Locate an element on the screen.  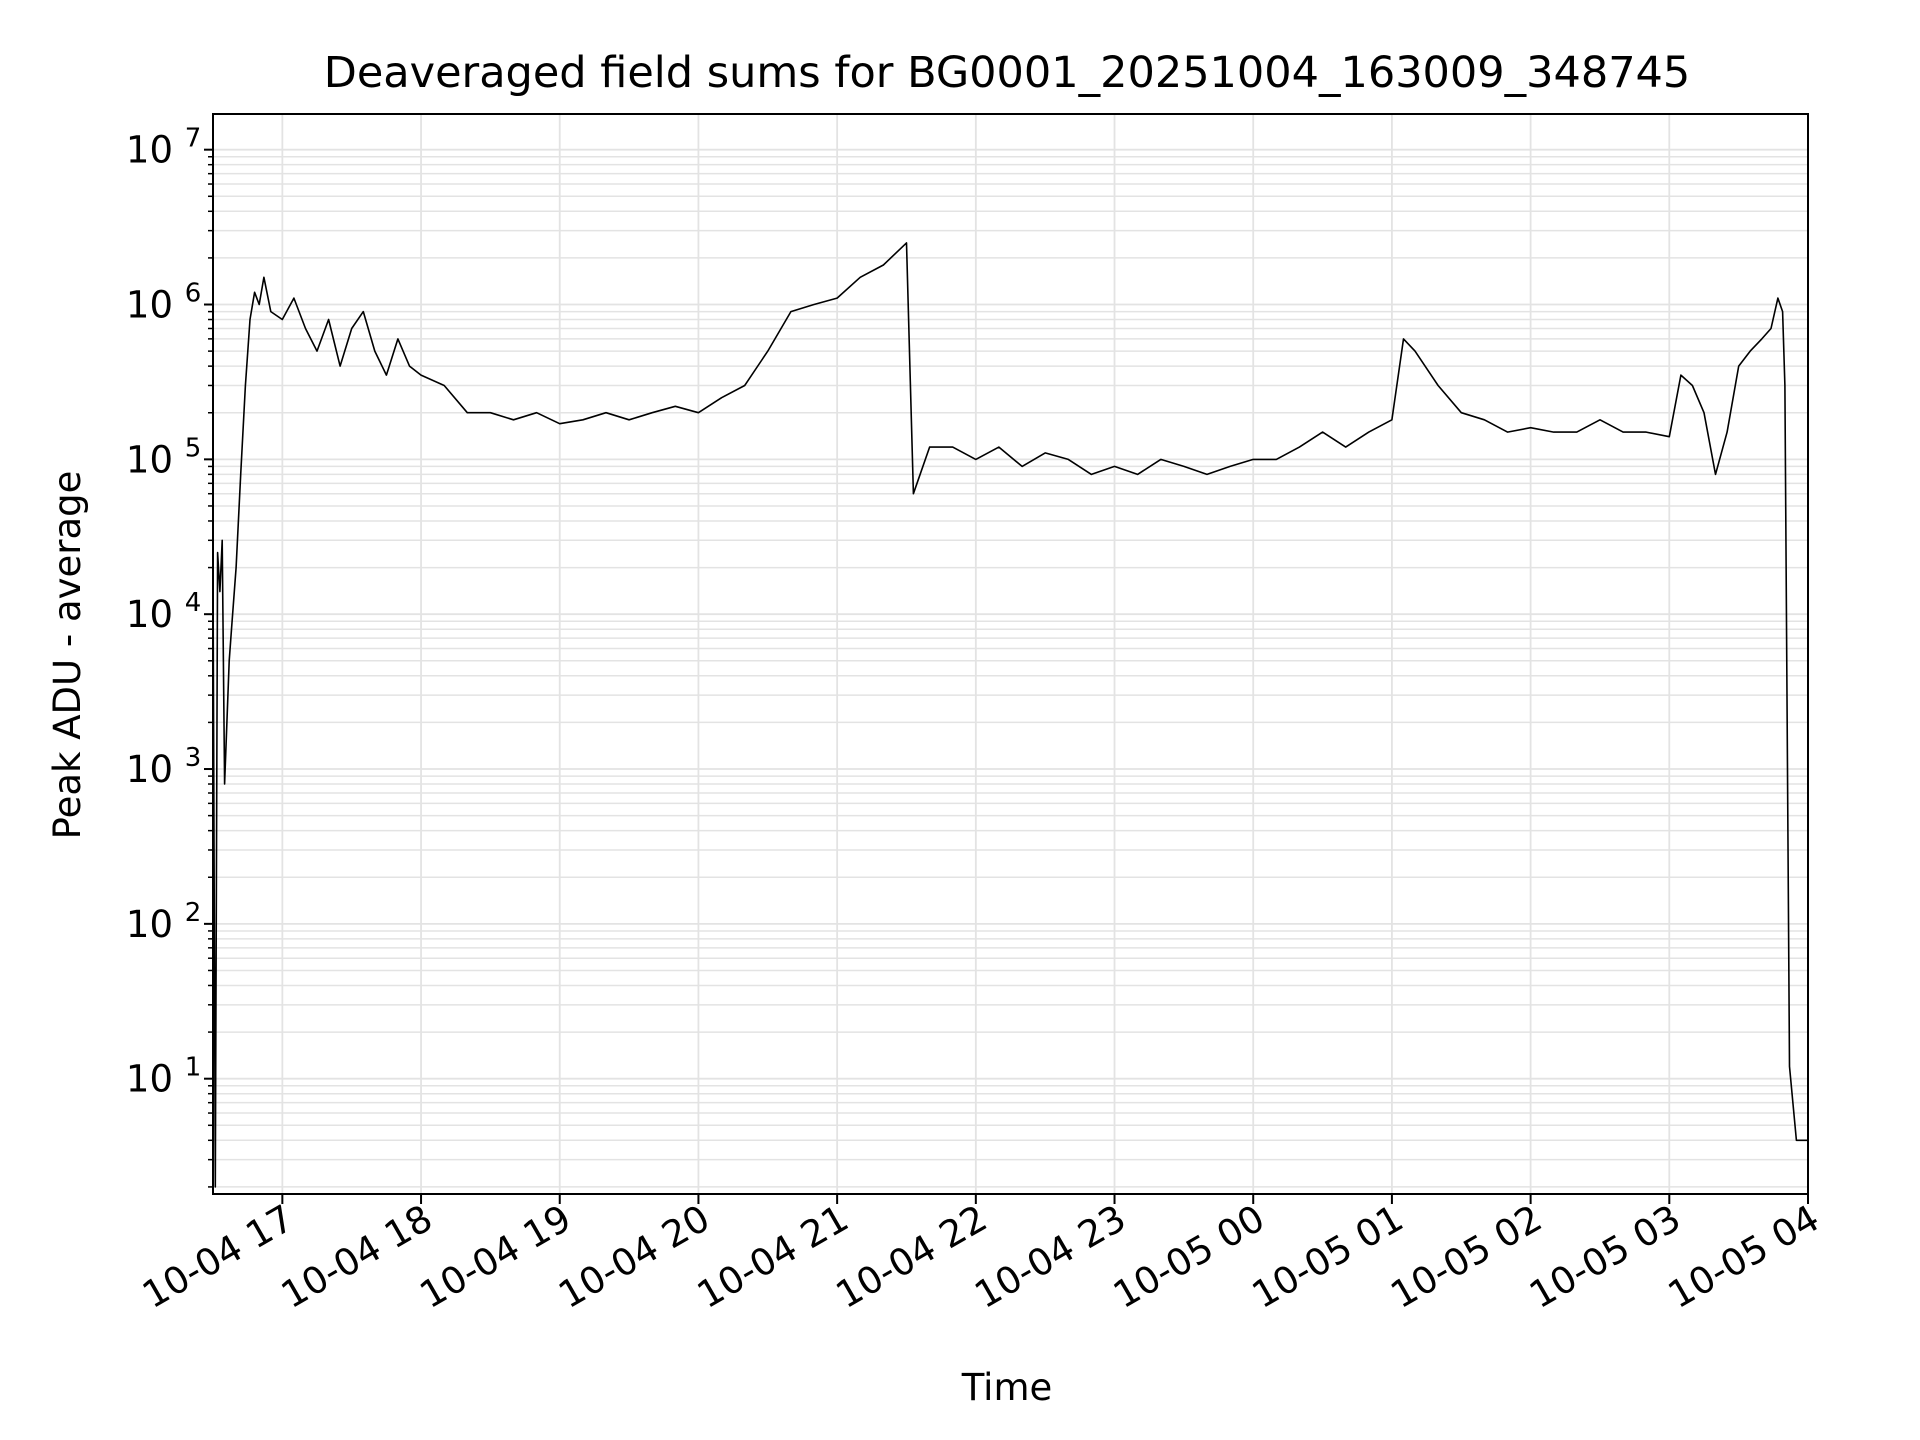
x-axis-label: Time is located at coordinates (1007, 1387).